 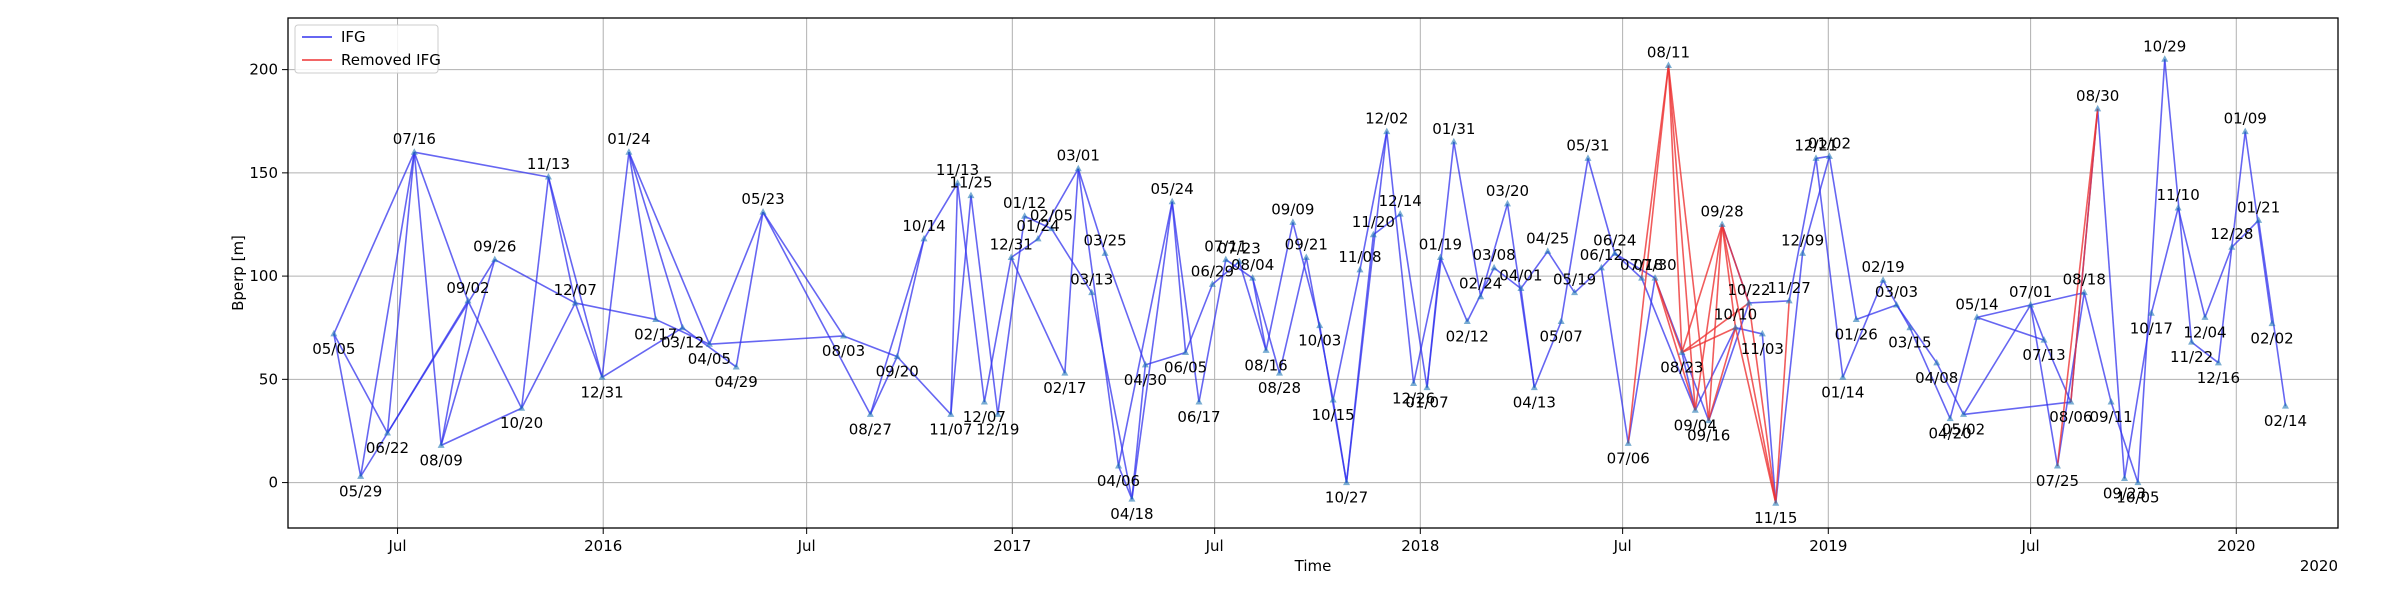 I want to click on acquisition-date-label: 02/14, so click(x=2285, y=421).